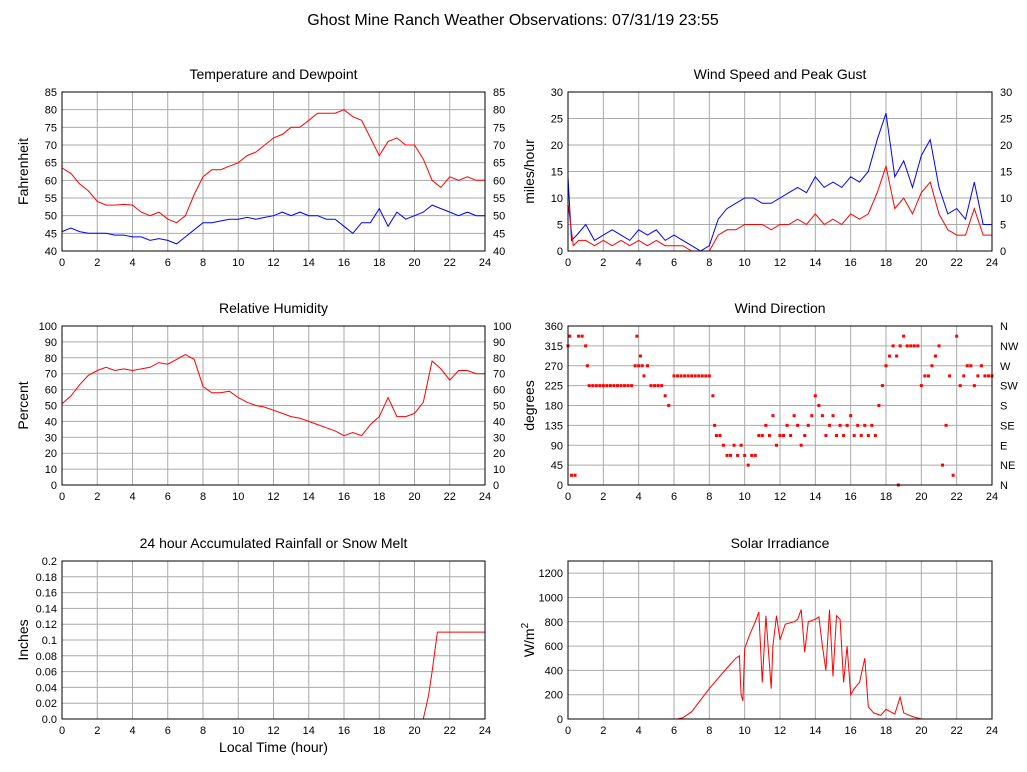 This screenshot has height=772, width=1027. I want to click on chart-title: Wind Direction, so click(779, 308).